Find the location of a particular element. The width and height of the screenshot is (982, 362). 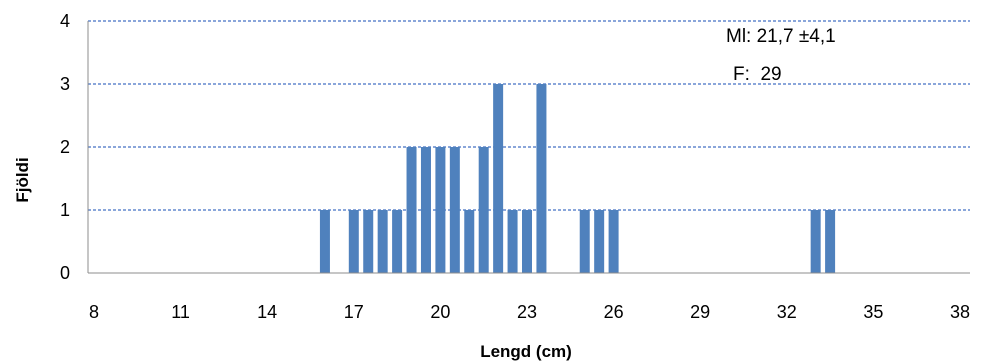

x-tick-label: 26 is located at coordinates (614, 312).